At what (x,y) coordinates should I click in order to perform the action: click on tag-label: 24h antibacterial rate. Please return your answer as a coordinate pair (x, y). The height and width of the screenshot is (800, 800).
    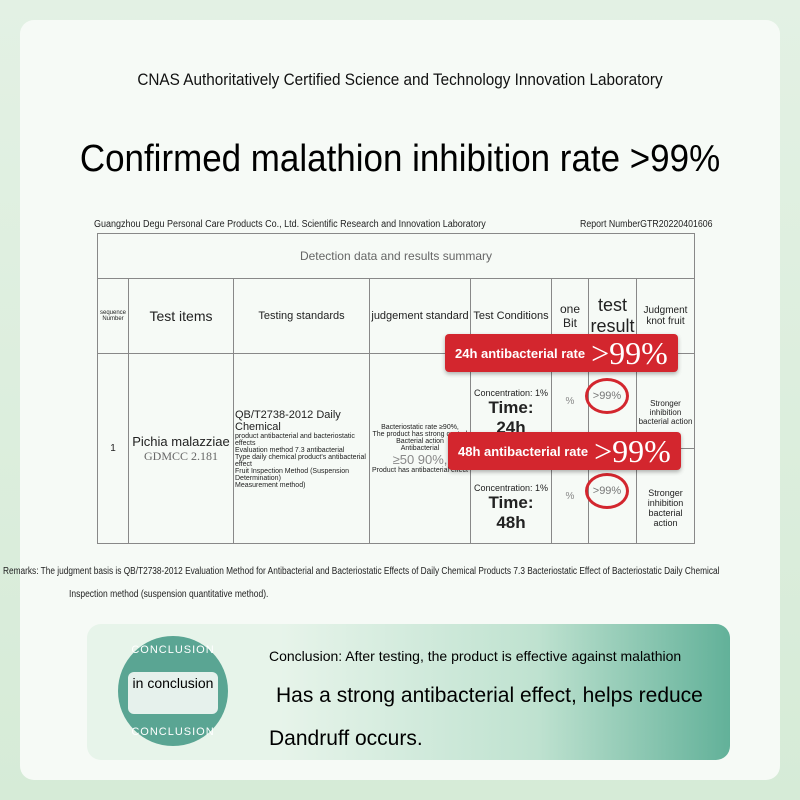
    Looking at the image, I should click on (520, 353).